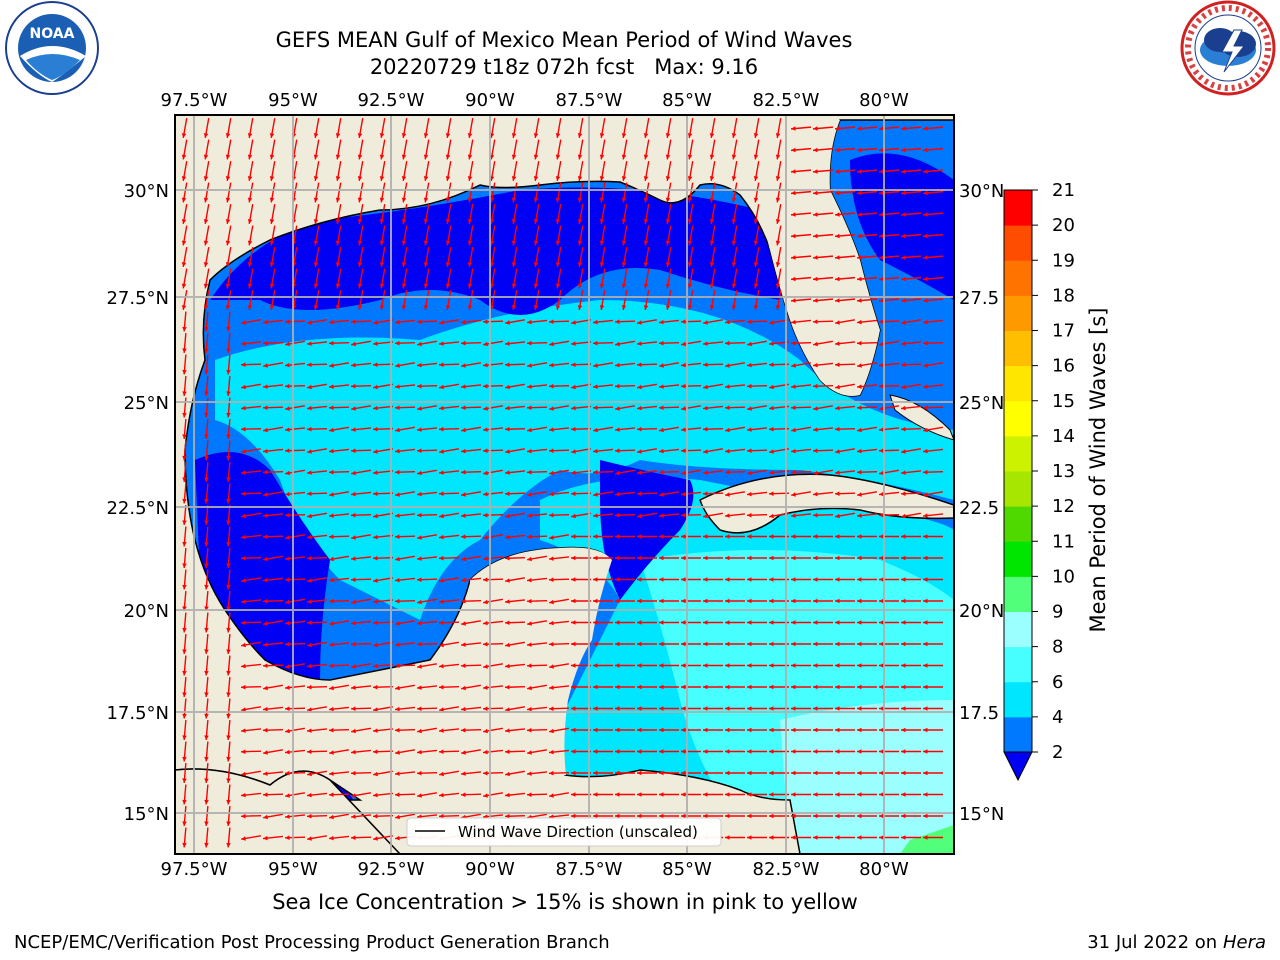  Describe the element at coordinates (541, 661) in the screenshot. I see `land-yucatan` at that location.